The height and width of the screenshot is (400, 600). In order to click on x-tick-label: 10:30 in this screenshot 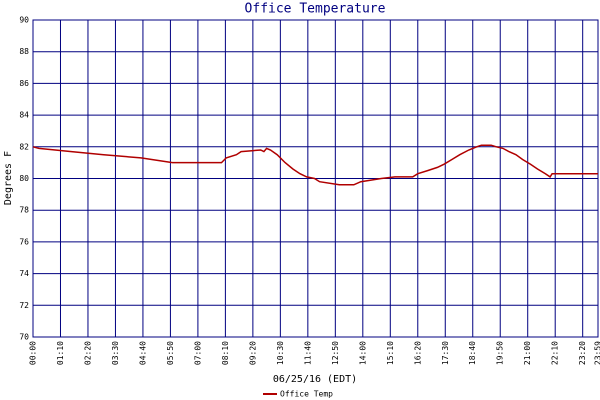, I will do `click(280, 353)`.